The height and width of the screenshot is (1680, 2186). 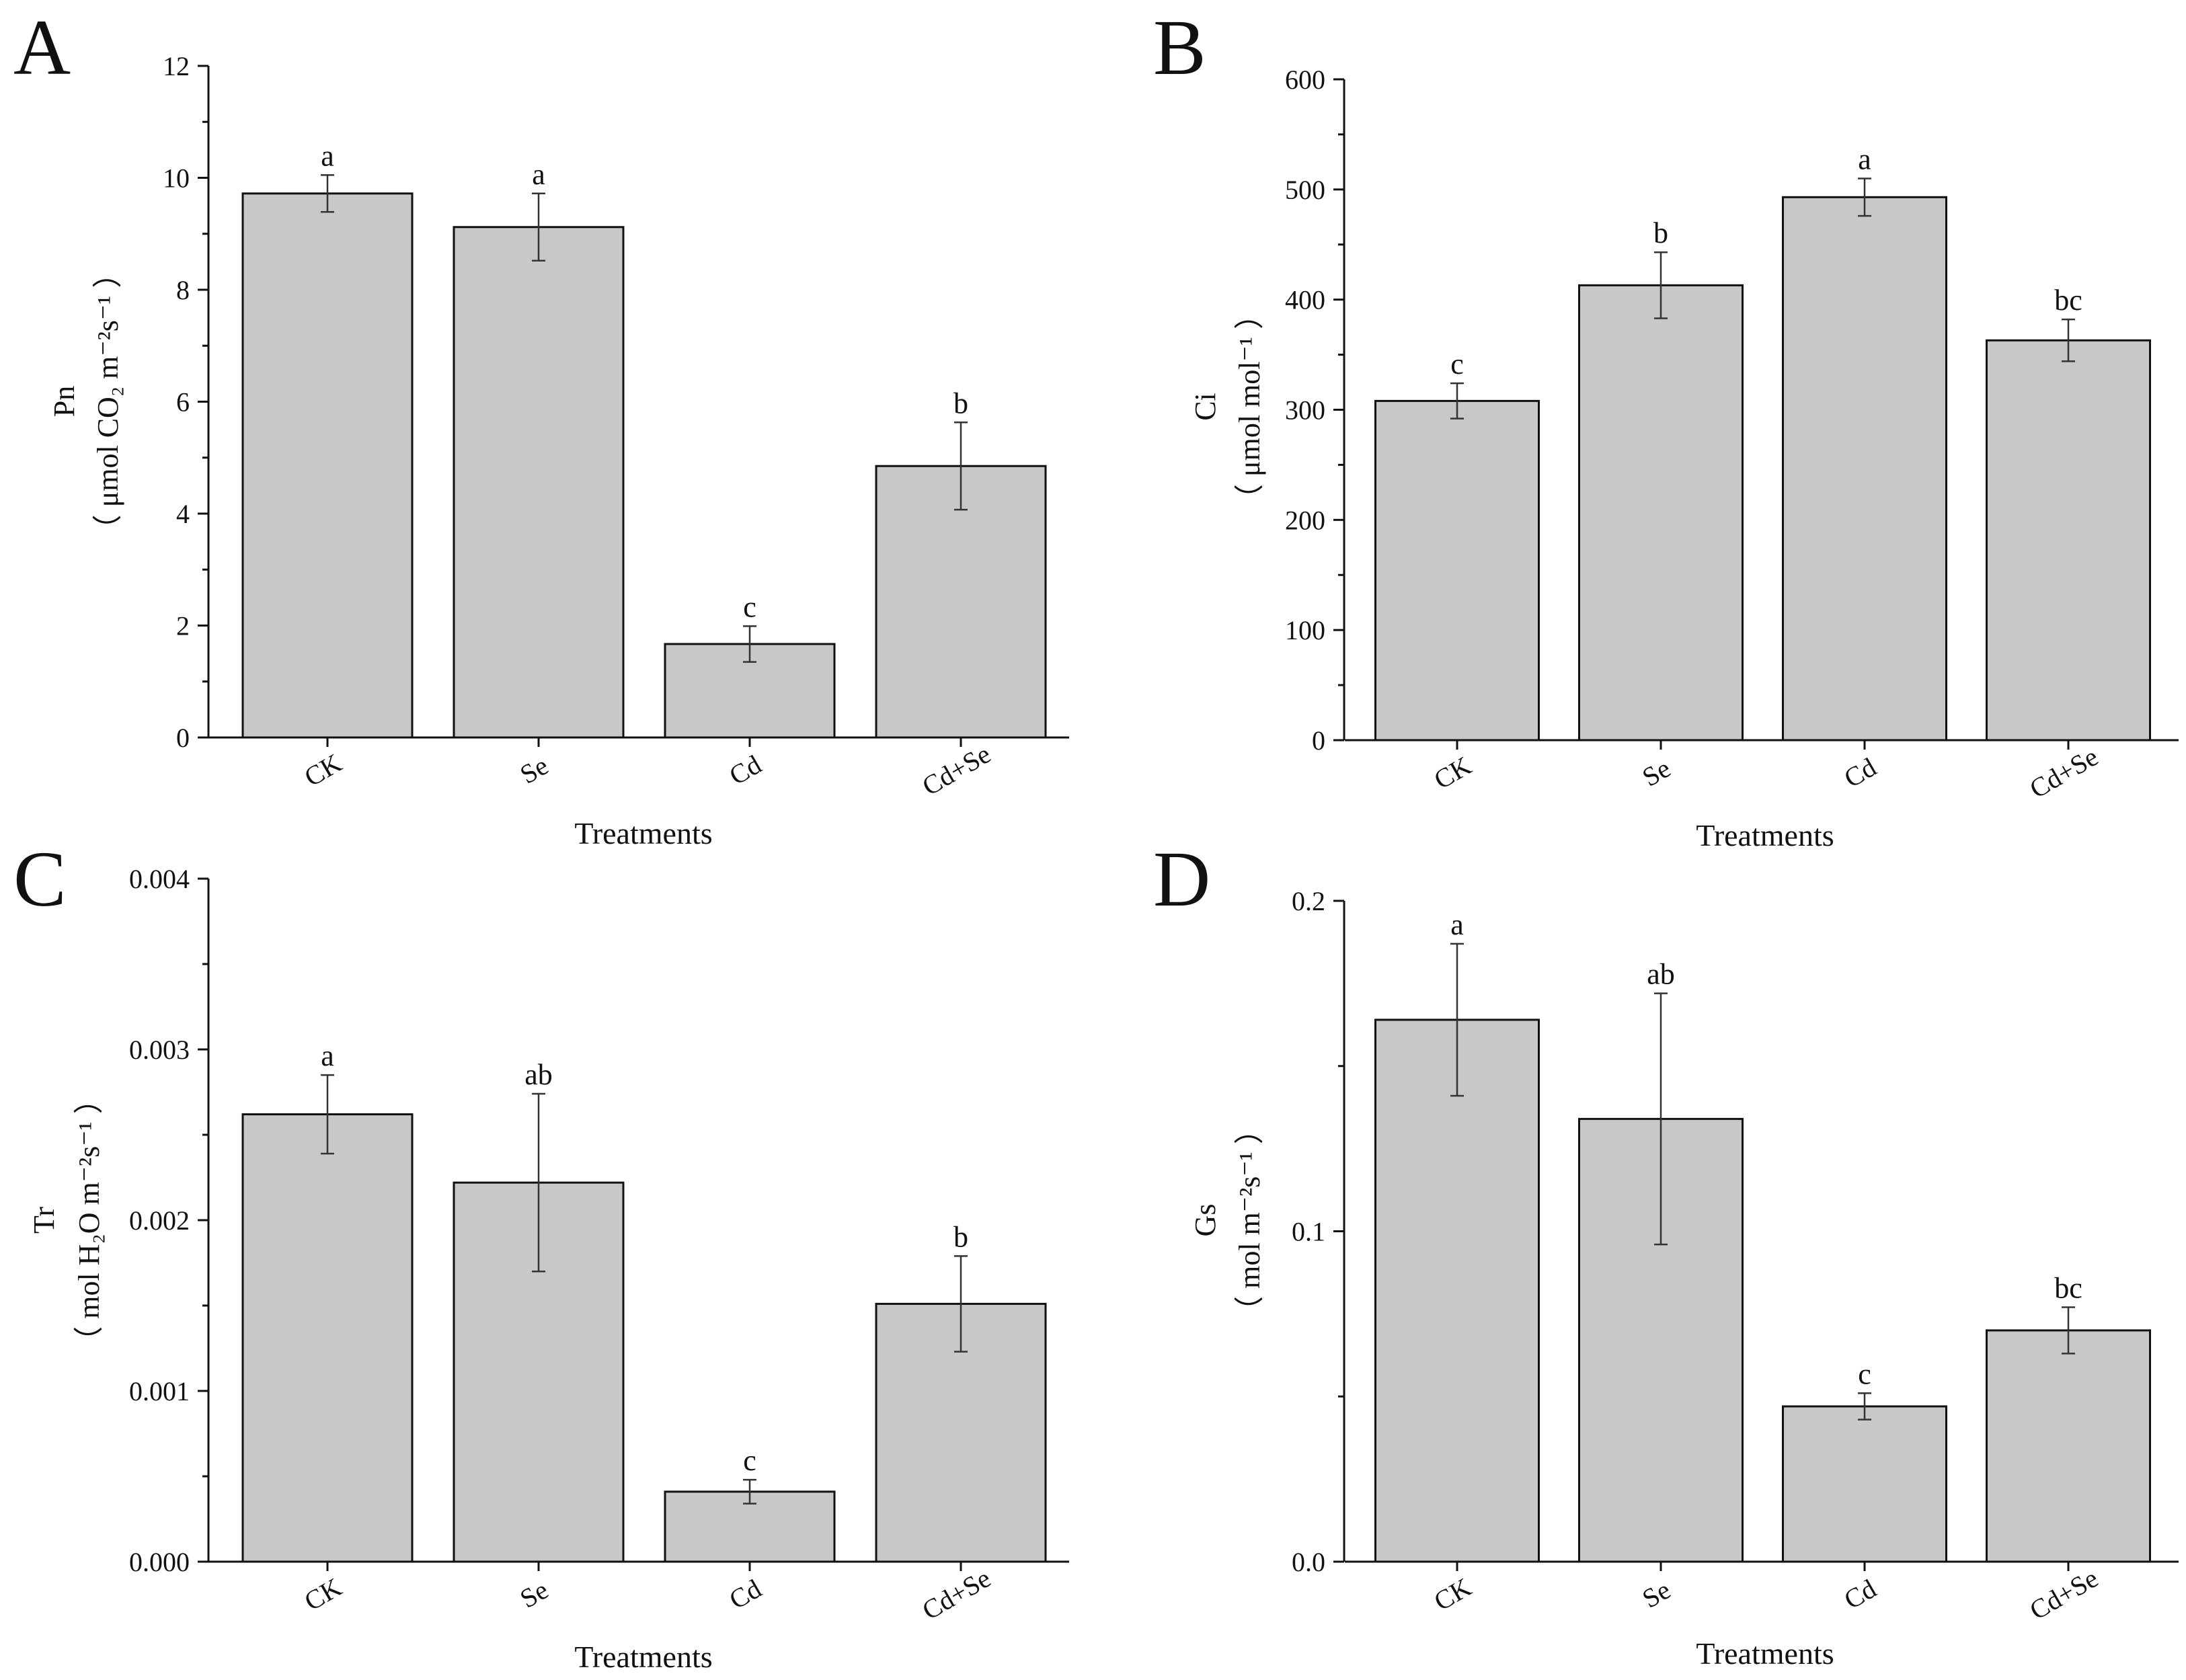 I want to click on panel-letter: D, so click(x=1181, y=879).